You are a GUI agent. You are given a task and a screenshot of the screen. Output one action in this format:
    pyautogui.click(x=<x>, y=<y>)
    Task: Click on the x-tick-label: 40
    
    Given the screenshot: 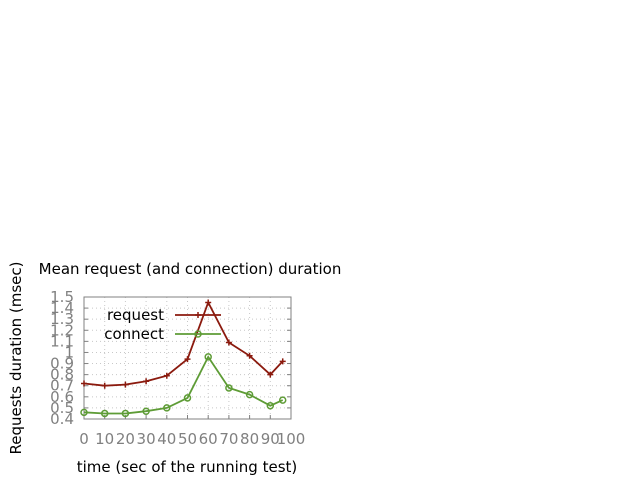 What is the action you would take?
    pyautogui.click(x=166, y=439)
    